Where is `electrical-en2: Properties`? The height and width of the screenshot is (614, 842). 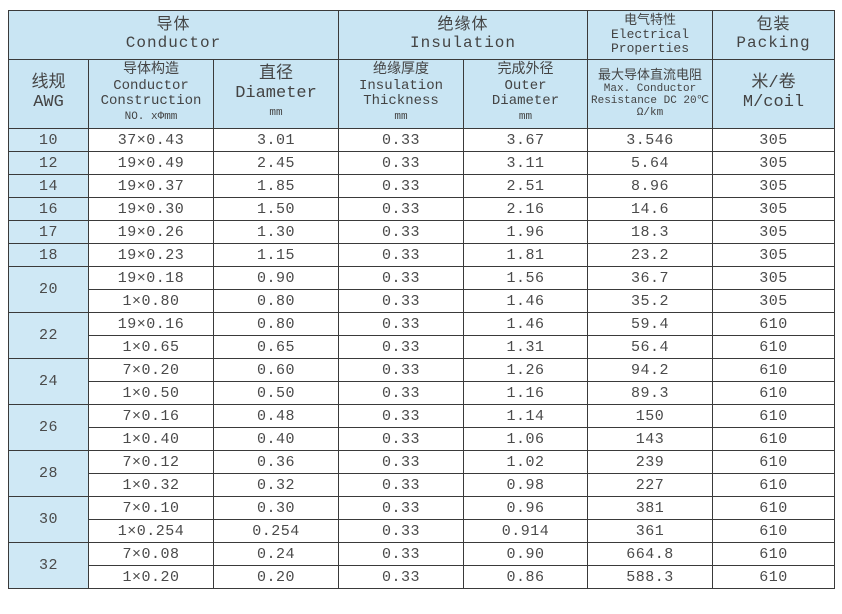
electrical-en2: Properties is located at coordinates (649, 49).